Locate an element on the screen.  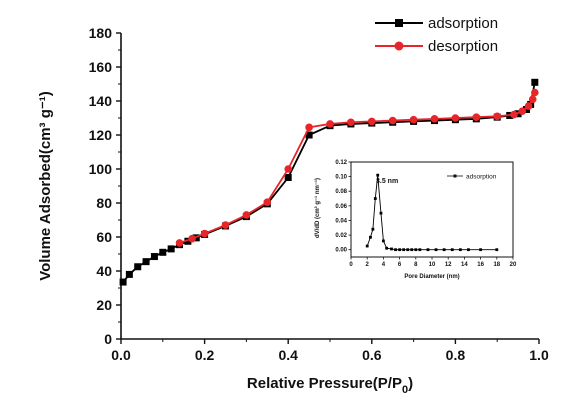
inset-y-axis-title: dV/dD (cm³ g⁻¹ nm⁻¹) is located at coordinates (317, 208).